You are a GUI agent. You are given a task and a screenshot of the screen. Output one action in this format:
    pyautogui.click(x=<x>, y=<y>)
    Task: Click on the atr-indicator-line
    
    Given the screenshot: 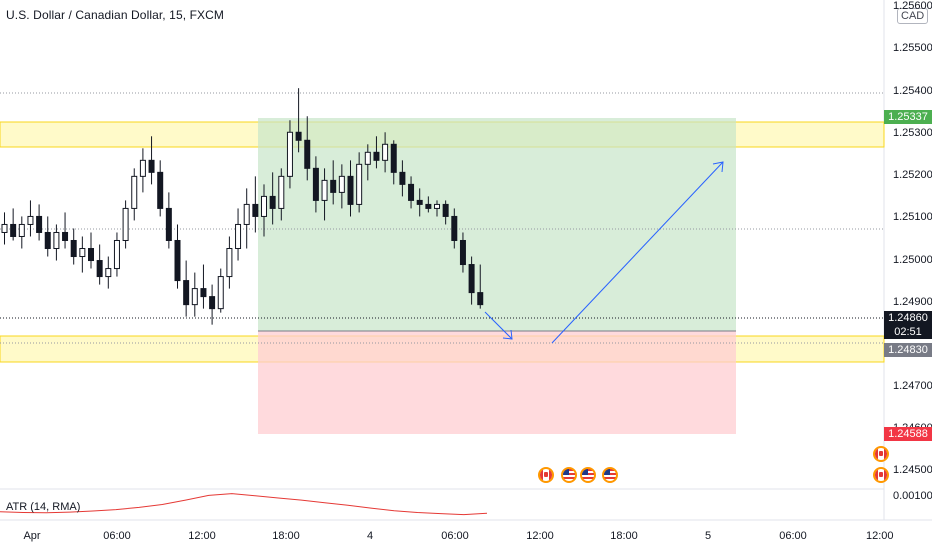 What is the action you would take?
    pyautogui.click(x=244, y=504)
    